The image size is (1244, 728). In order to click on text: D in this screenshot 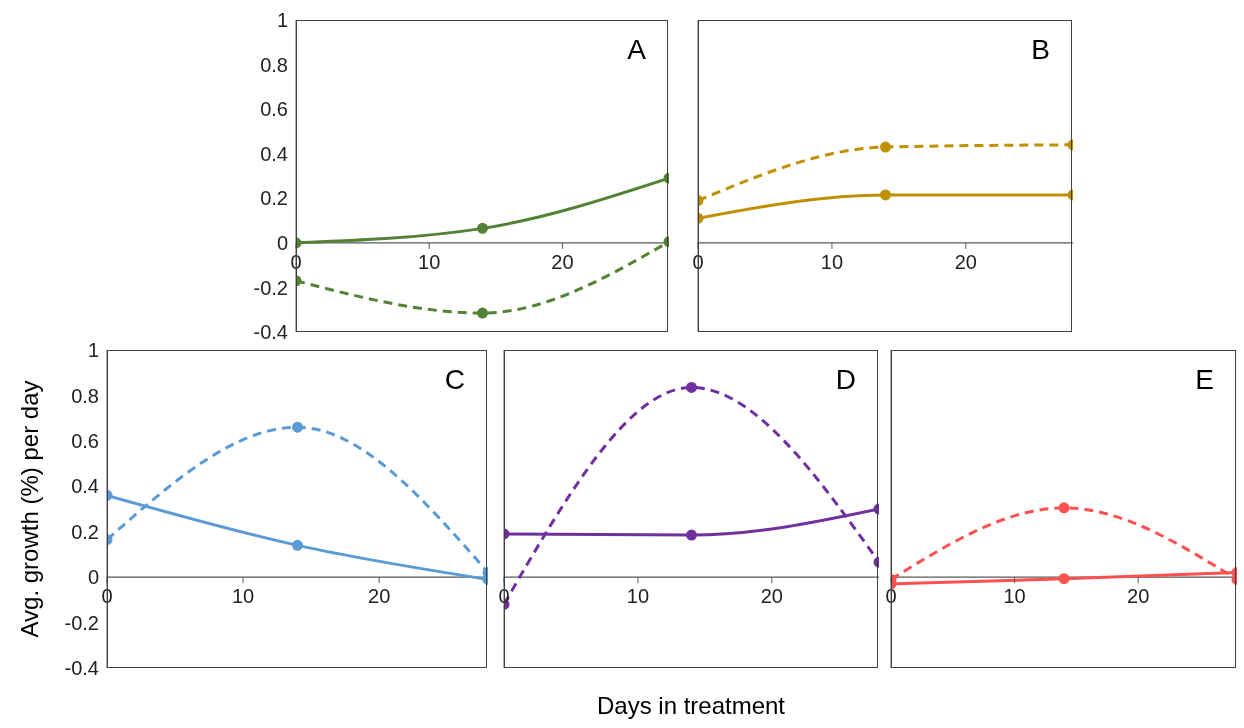, I will do `click(845, 380)`.